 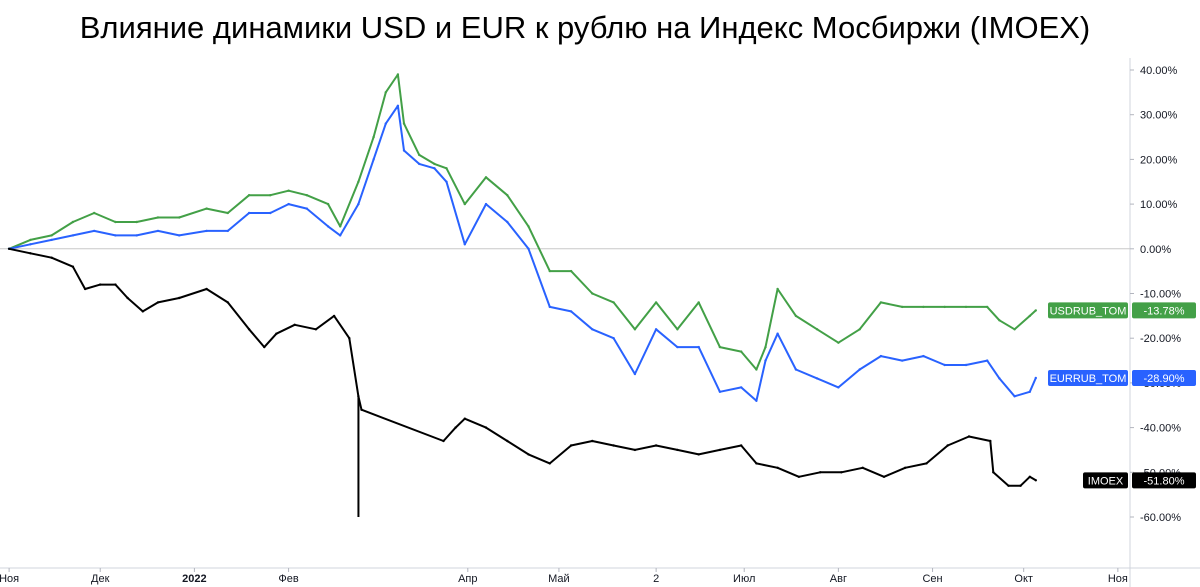 I want to click on x-tick-label: Сен, so click(x=932, y=579).